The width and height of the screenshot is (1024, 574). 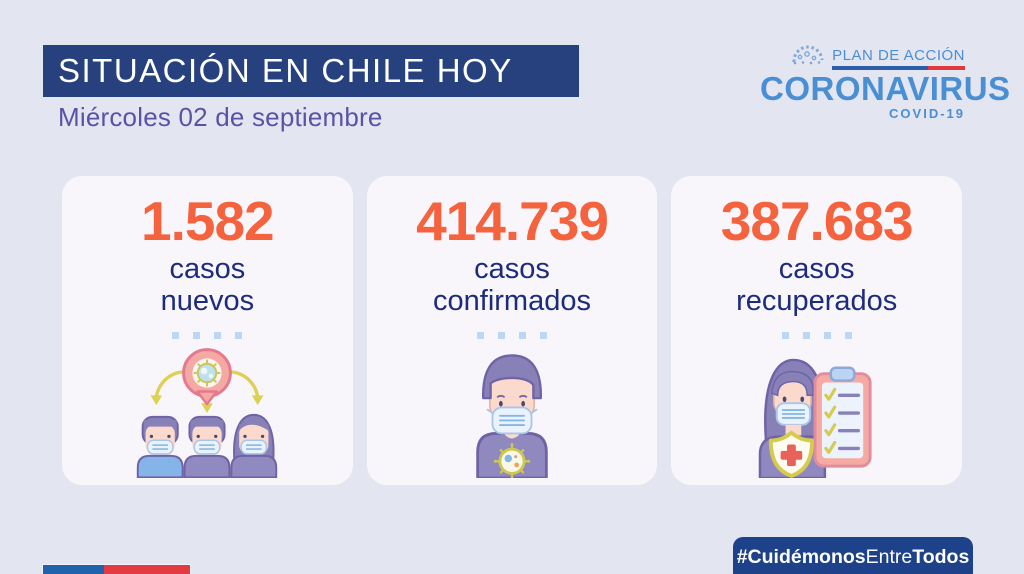 I want to click on hashtag-part-bold1: #Cuidémonos, so click(x=801, y=557).